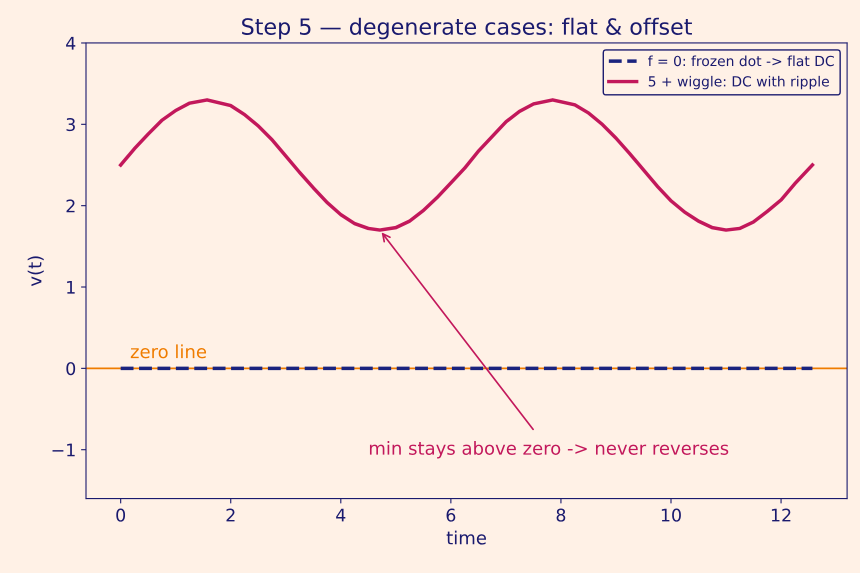 The height and width of the screenshot is (573, 860). What do you see at coordinates (70, 205) in the screenshot?
I see `y-tick-label: 2` at bounding box center [70, 205].